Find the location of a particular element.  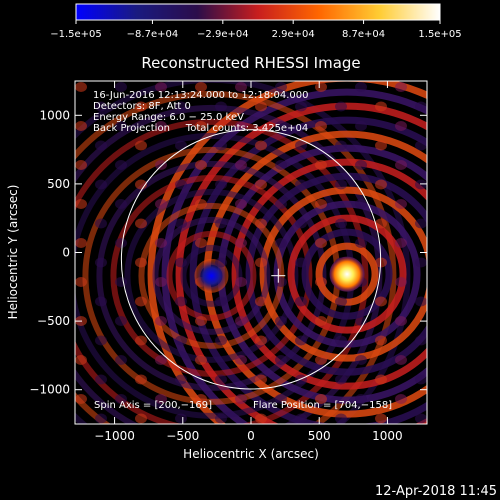

y-tick-label: 1000 is located at coordinates (54, 115).